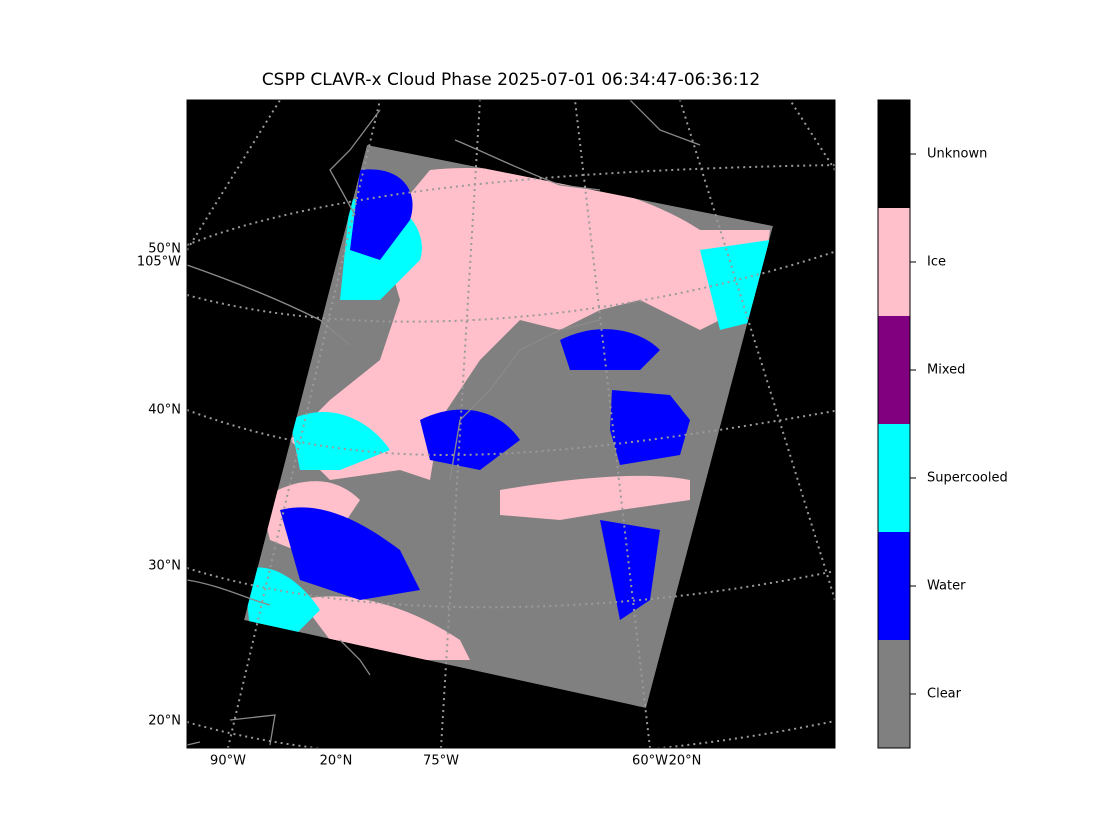 The width and height of the screenshot is (1120, 840). Describe the element at coordinates (164, 249) in the screenshot. I see `lat-label: 50°N` at that location.